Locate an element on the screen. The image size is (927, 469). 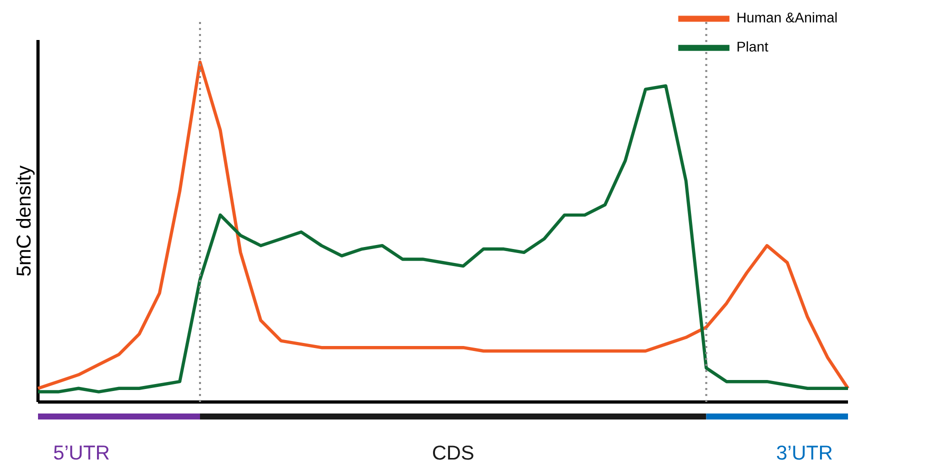
y-axis-title: 5mC density is located at coordinates (25, 220).